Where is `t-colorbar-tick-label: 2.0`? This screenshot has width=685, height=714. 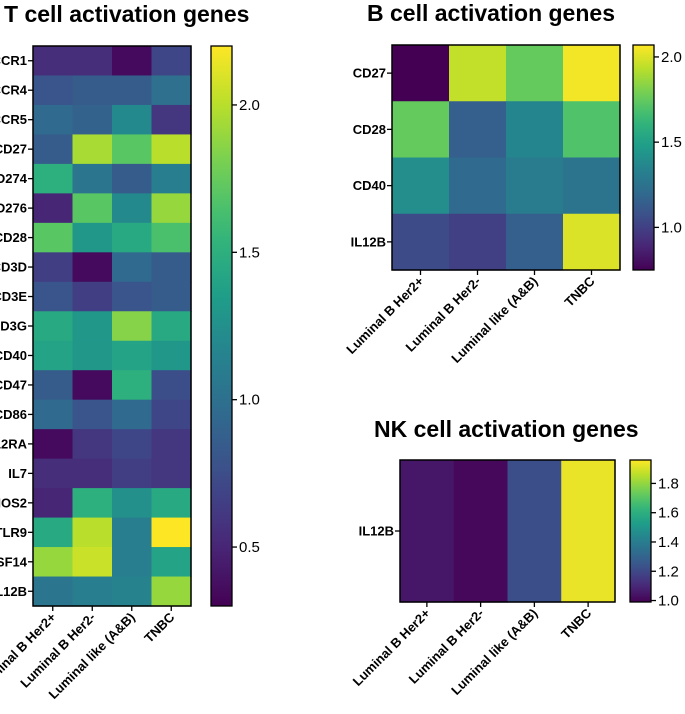 t-colorbar-tick-label: 2.0 is located at coordinates (249, 105).